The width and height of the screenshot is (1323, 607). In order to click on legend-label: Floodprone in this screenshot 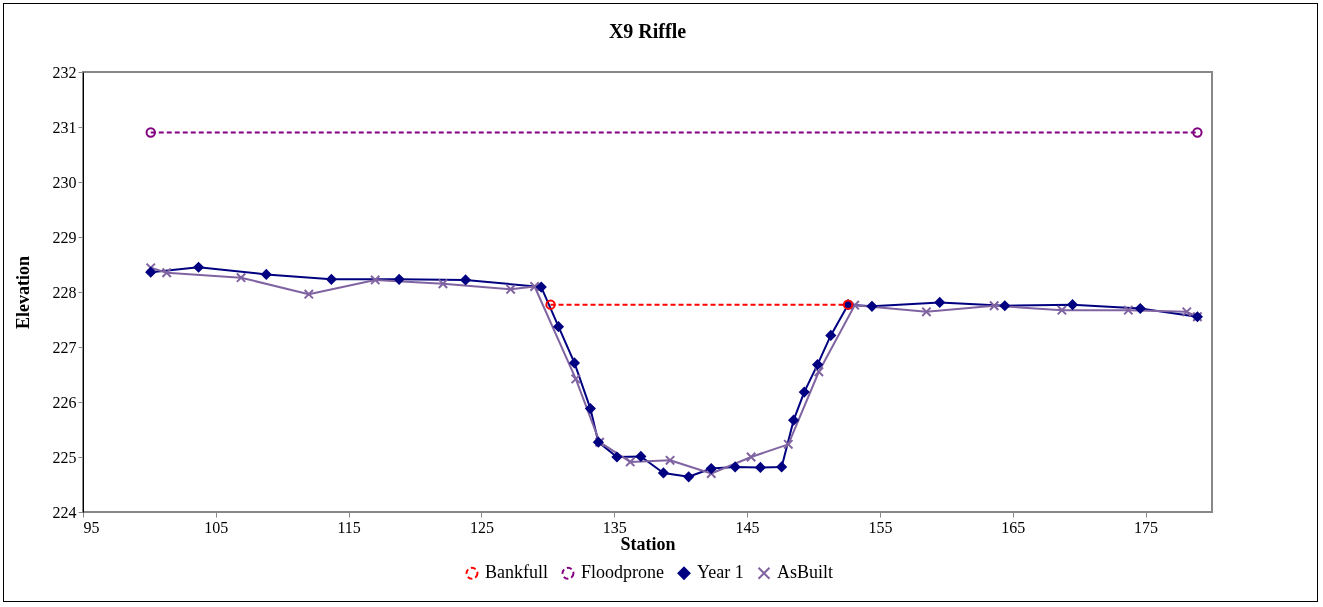, I will do `click(623, 572)`.